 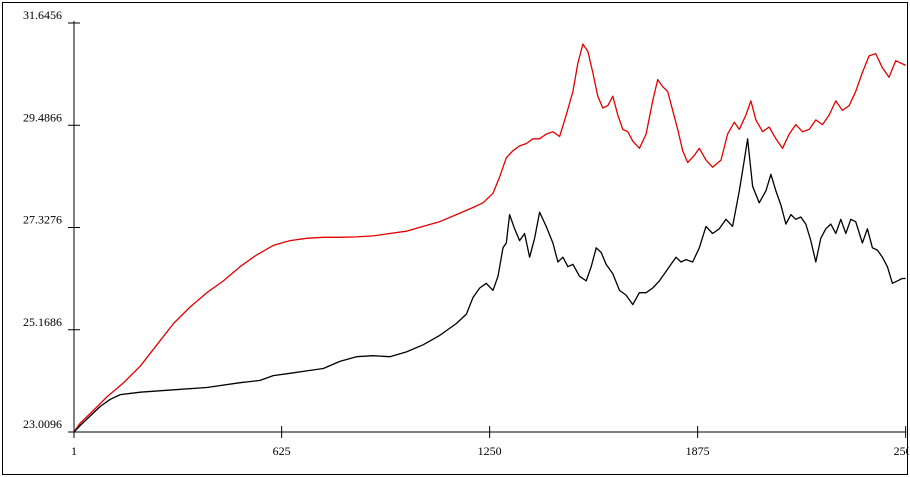 What do you see at coordinates (42, 220) in the screenshot?
I see `y-tick-label: 27.3276` at bounding box center [42, 220].